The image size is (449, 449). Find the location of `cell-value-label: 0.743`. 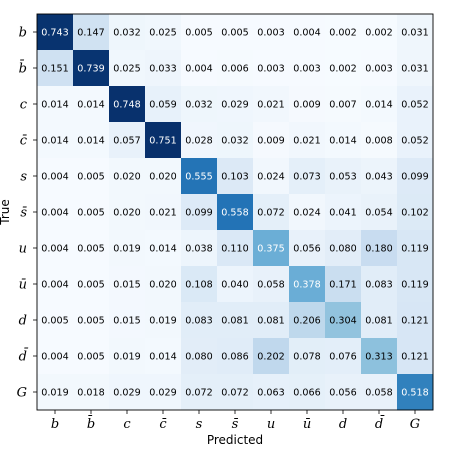

cell-value-label: 0.743 is located at coordinates (54, 32).